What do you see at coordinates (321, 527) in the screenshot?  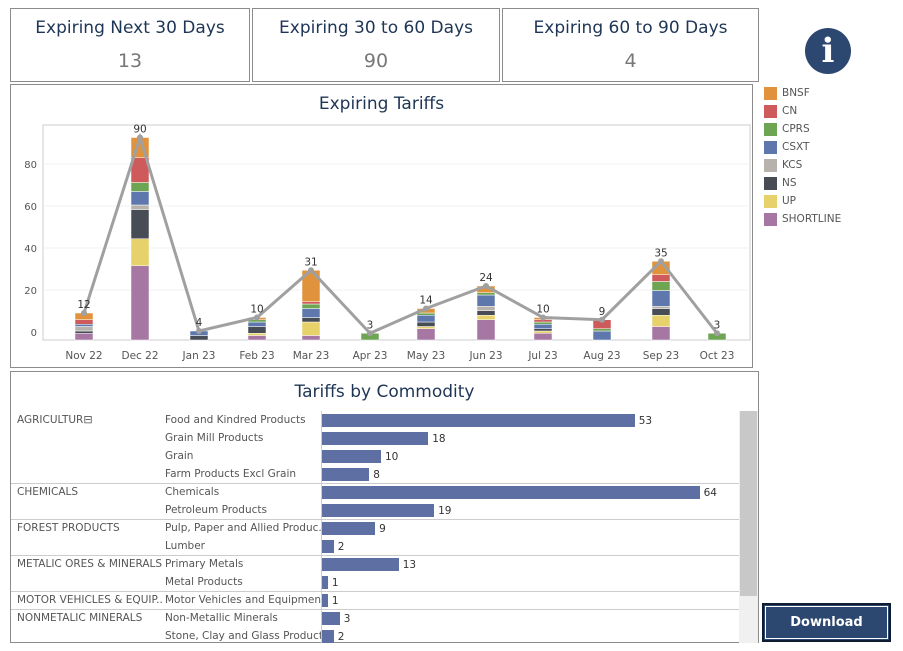 I see `axis-line` at bounding box center [321, 527].